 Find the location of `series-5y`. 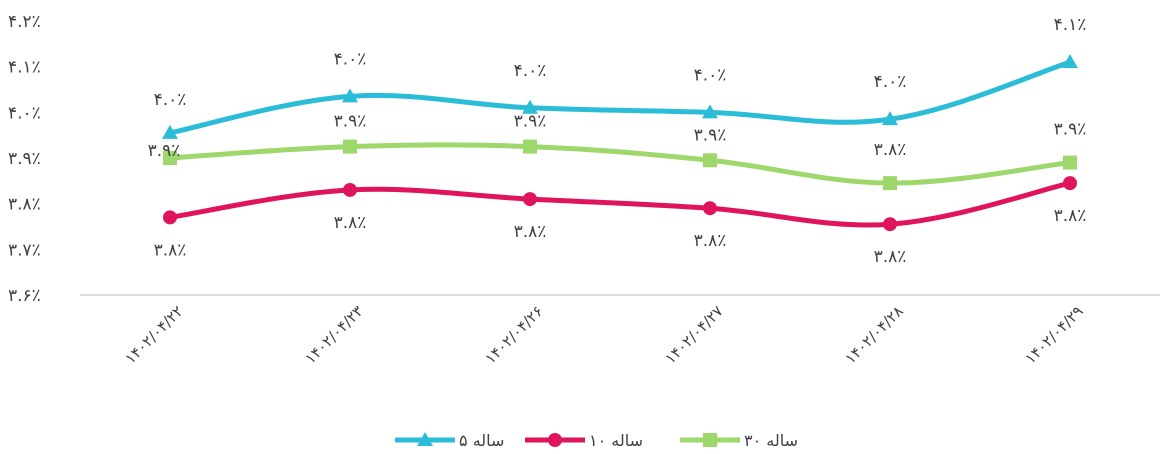

series-5y is located at coordinates (620, 96).